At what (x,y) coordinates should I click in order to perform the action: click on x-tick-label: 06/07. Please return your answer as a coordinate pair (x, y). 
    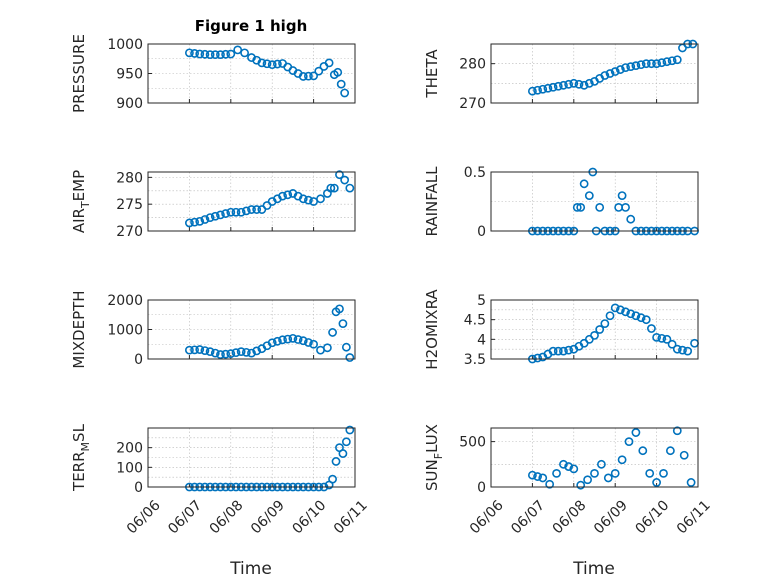
    Looking at the image, I should click on (185, 517).